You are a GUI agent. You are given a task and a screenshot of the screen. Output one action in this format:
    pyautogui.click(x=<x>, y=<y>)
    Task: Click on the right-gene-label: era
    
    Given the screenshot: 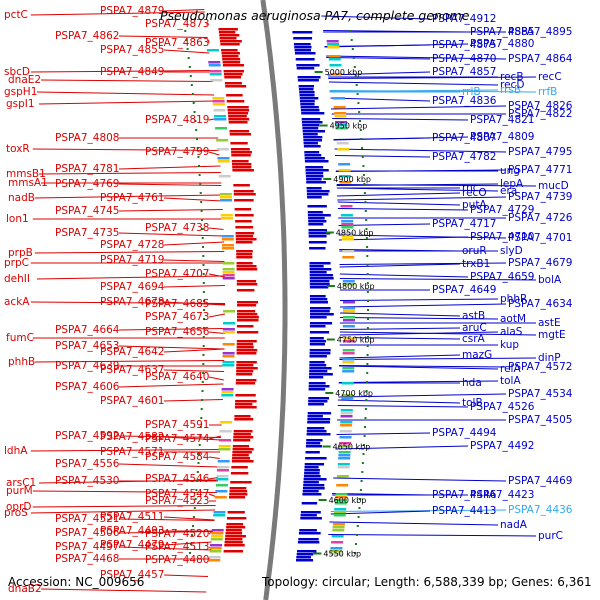 What is the action you would take?
    pyautogui.click(x=508, y=191)
    